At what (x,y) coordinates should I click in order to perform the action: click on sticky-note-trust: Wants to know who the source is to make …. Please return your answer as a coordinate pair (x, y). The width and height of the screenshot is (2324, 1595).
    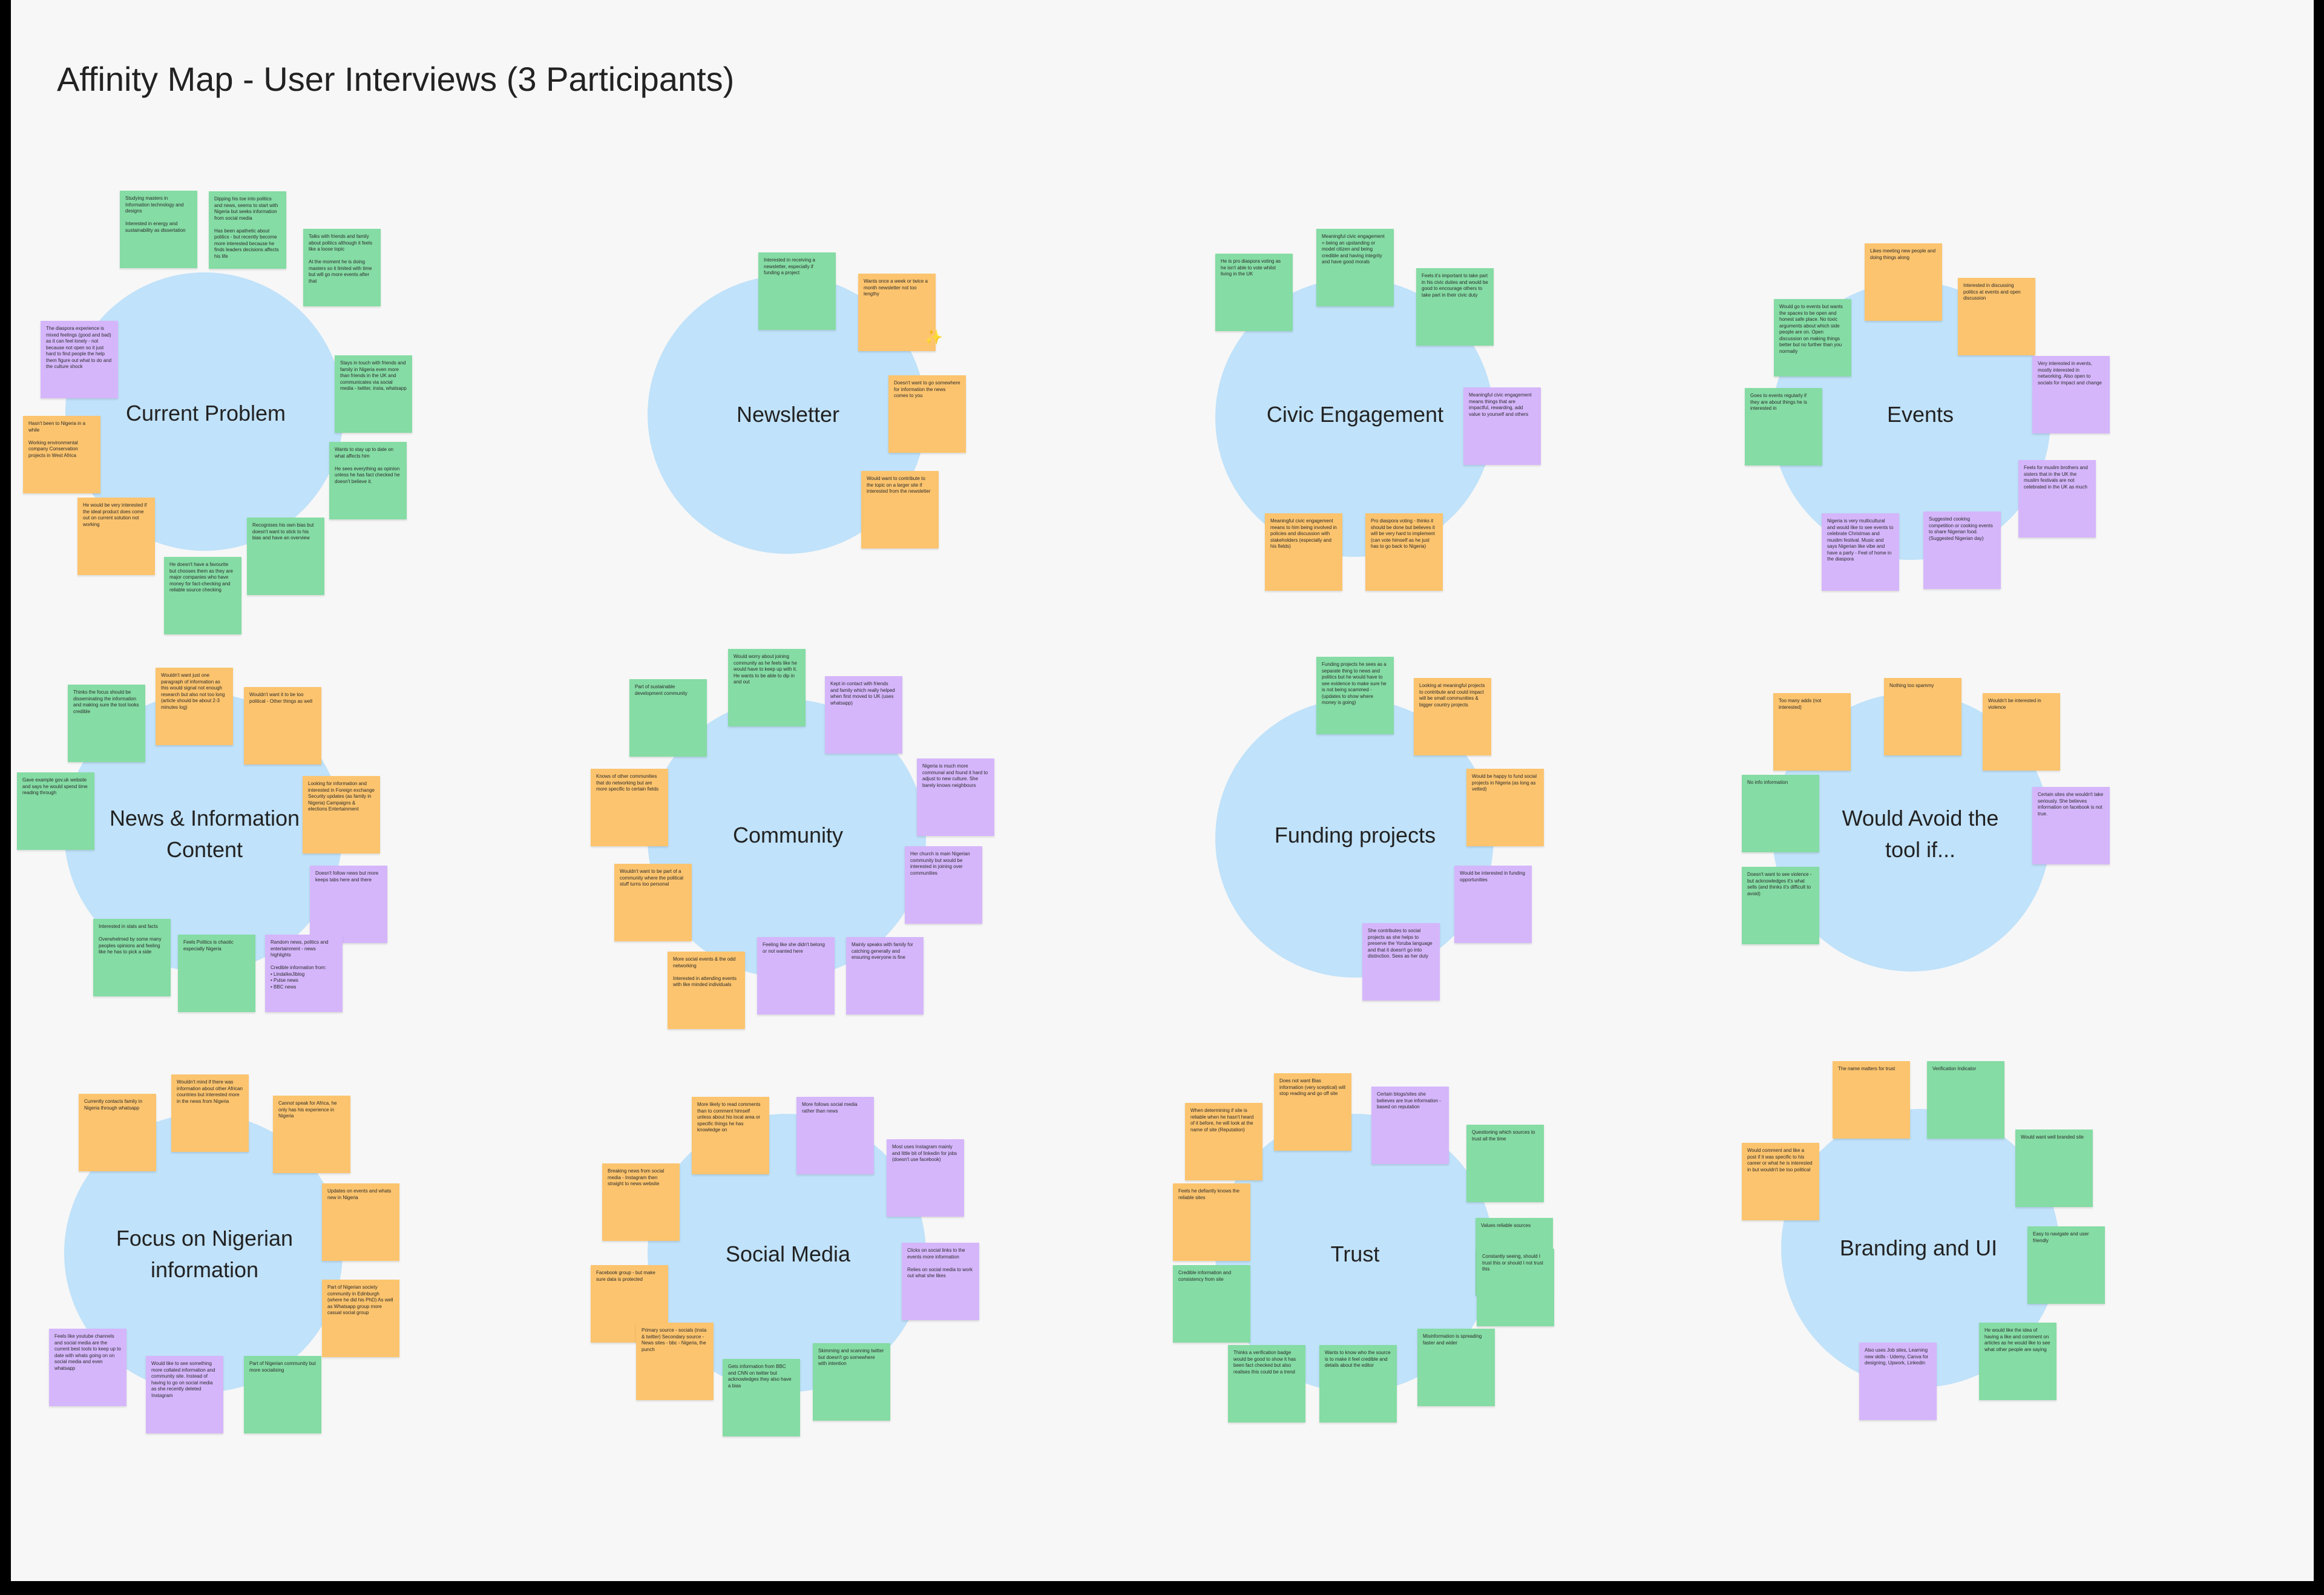
    Looking at the image, I should click on (1358, 1384).